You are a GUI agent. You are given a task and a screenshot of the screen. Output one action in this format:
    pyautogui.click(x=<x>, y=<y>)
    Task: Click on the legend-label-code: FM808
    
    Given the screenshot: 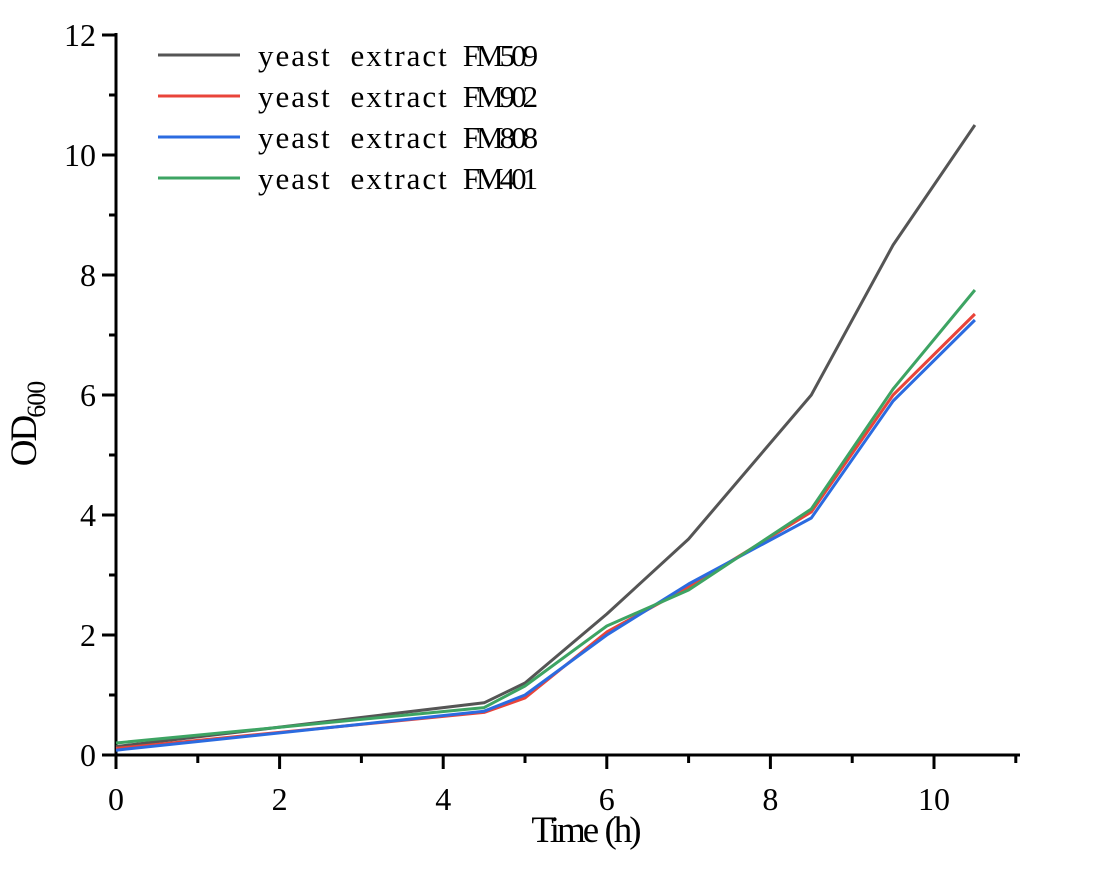 What is the action you would take?
    pyautogui.click(x=500, y=137)
    